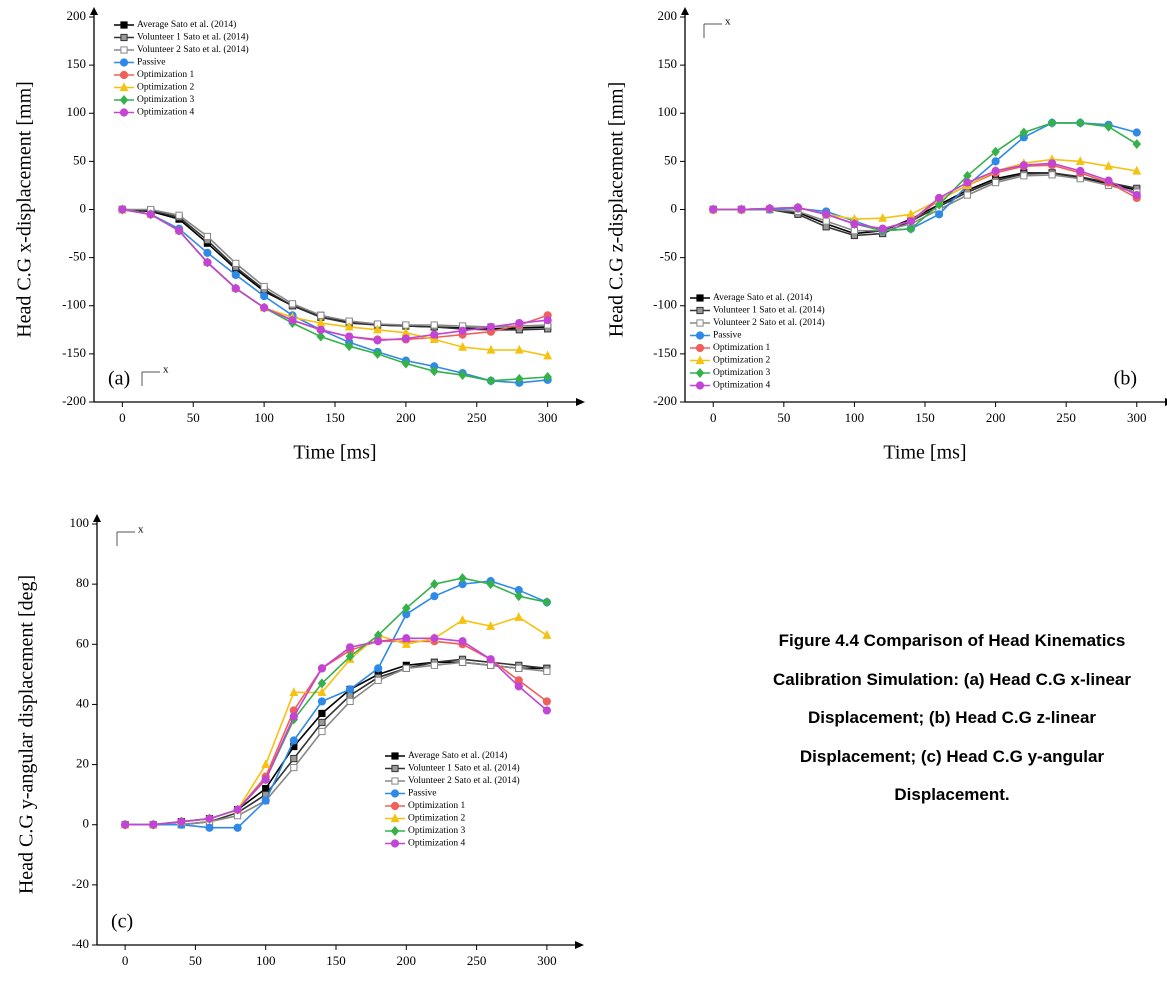 The image size is (1167, 985). What do you see at coordinates (82, 642) in the screenshot?
I see `y-tick-label: 60` at bounding box center [82, 642].